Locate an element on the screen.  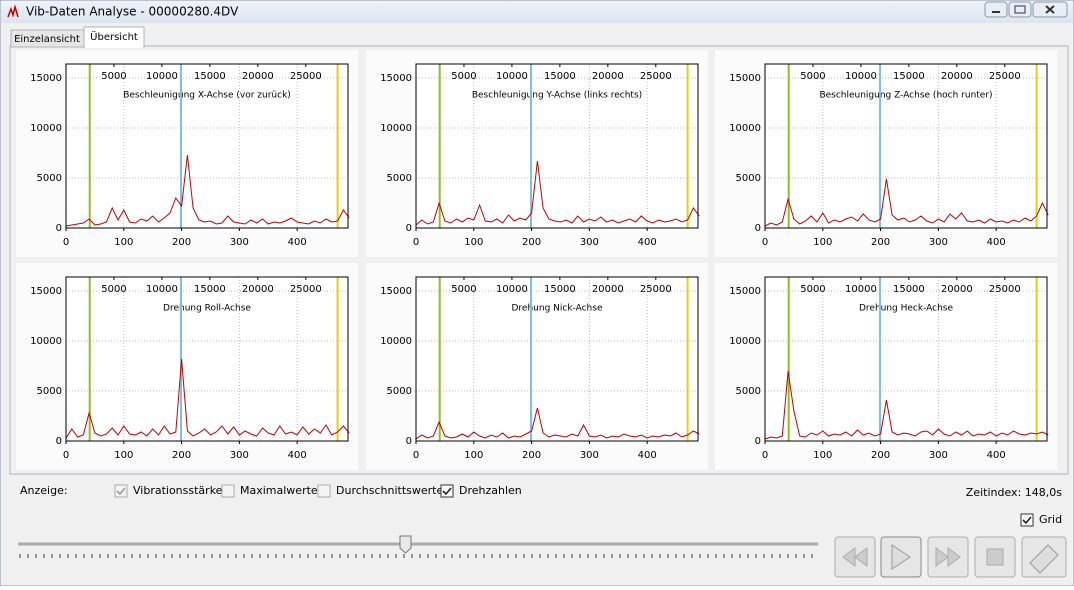
slider-thumb is located at coordinates (405, 544).